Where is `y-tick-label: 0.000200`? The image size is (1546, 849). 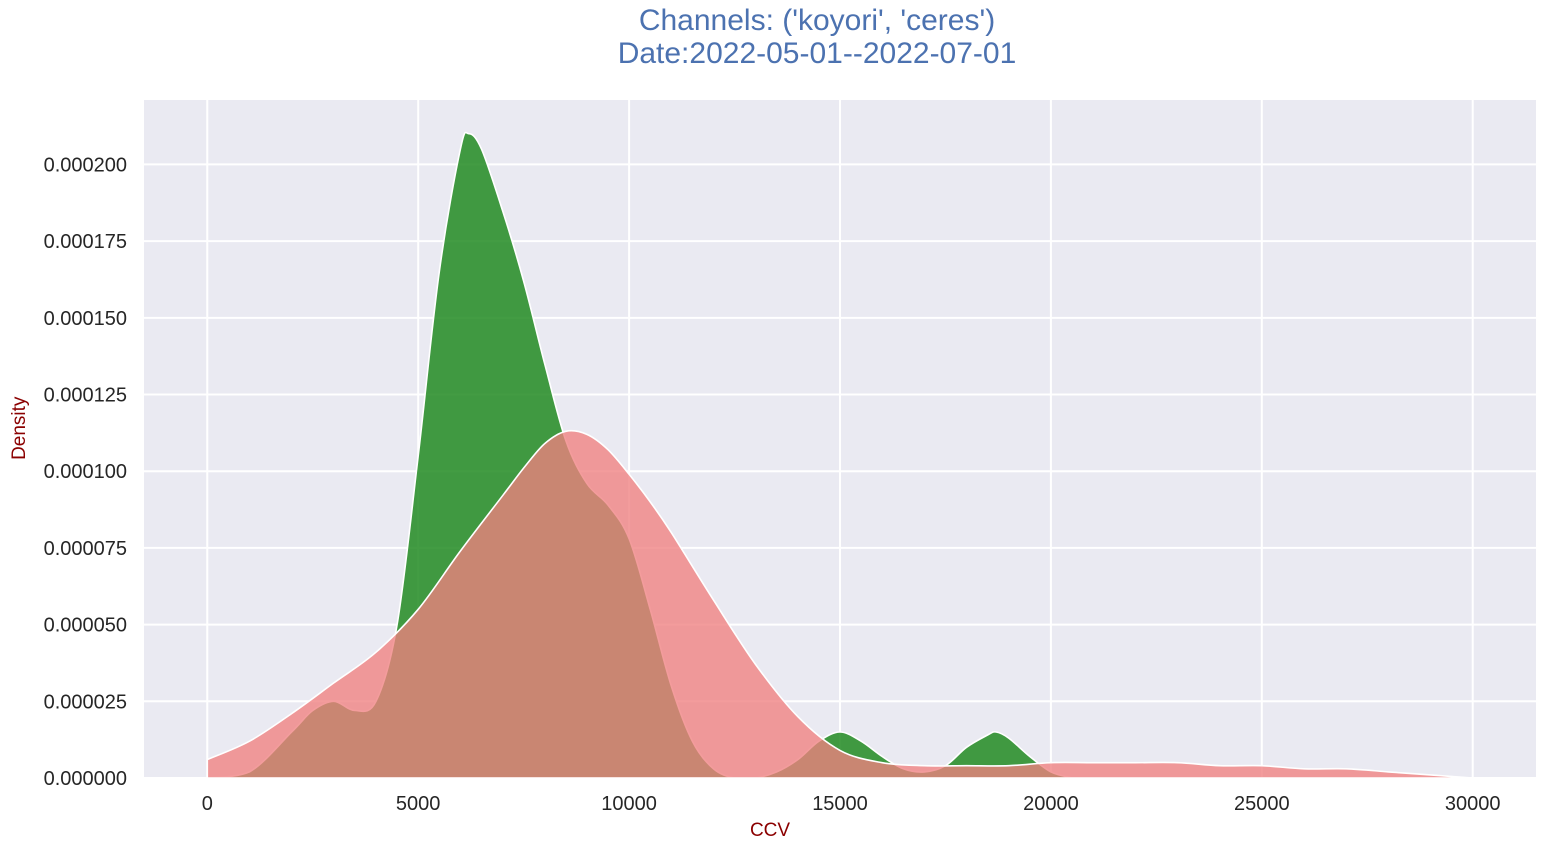 y-tick-label: 0.000200 is located at coordinates (85, 165).